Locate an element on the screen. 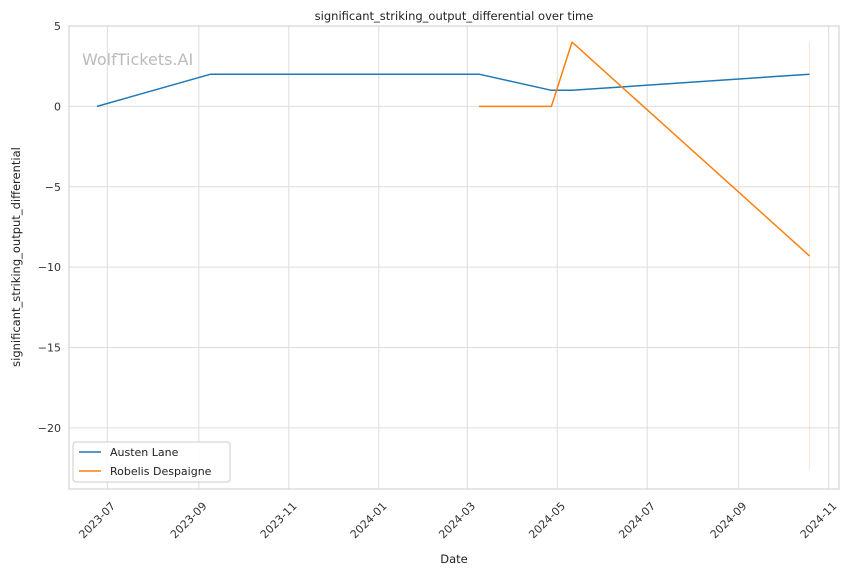 This screenshot has width=858, height=575. y-tick-label: 5 is located at coordinates (57, 26).